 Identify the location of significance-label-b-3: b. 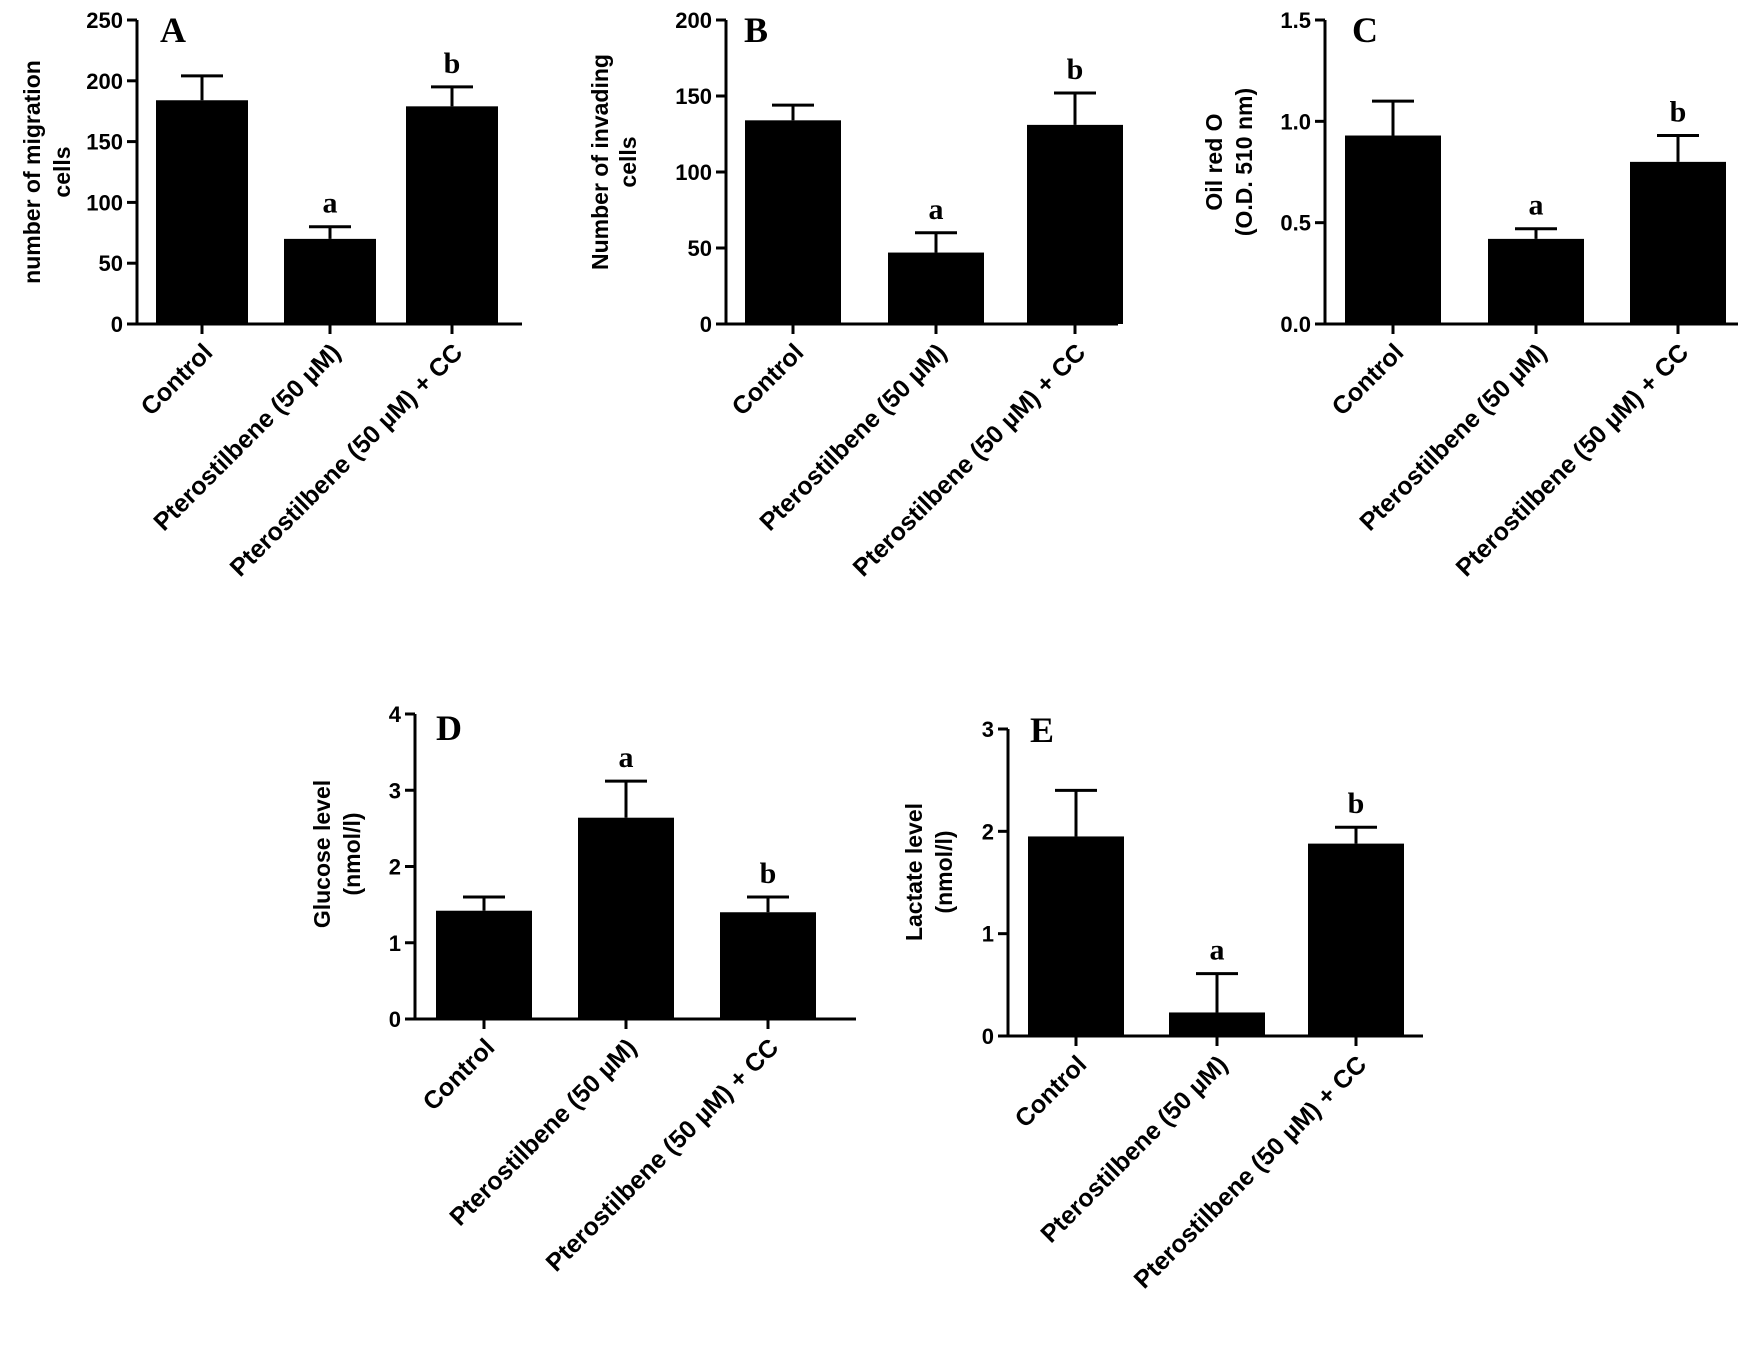
(1075, 69).